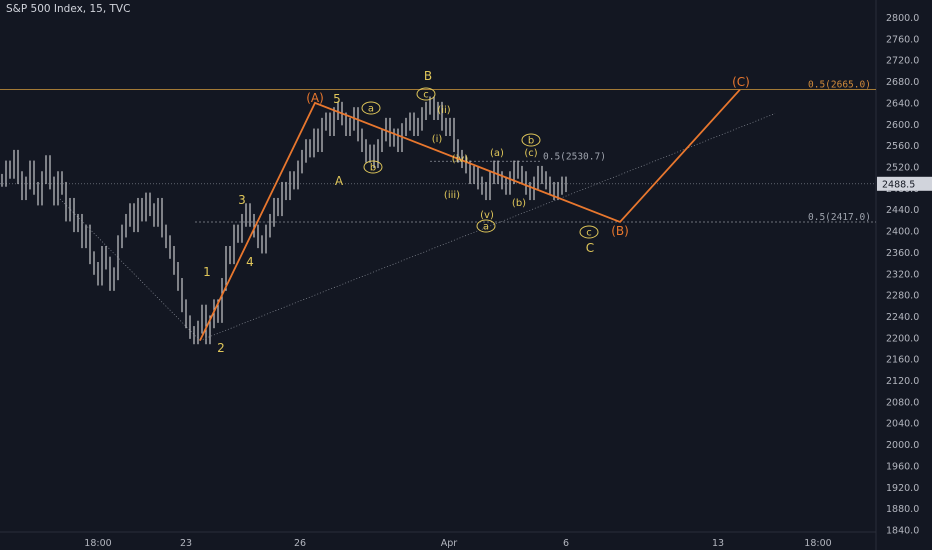  What do you see at coordinates (902, 274) in the screenshot?
I see `y-tick-label: 2320.0` at bounding box center [902, 274].